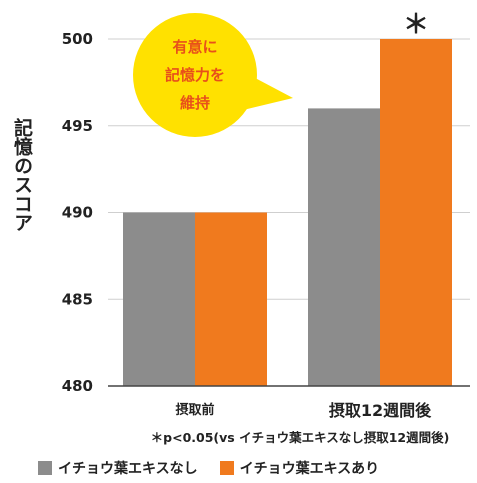 This screenshot has width=477, height=483. Describe the element at coordinates (194, 410) in the screenshot. I see `x-category-label-before: 摂取前` at that location.